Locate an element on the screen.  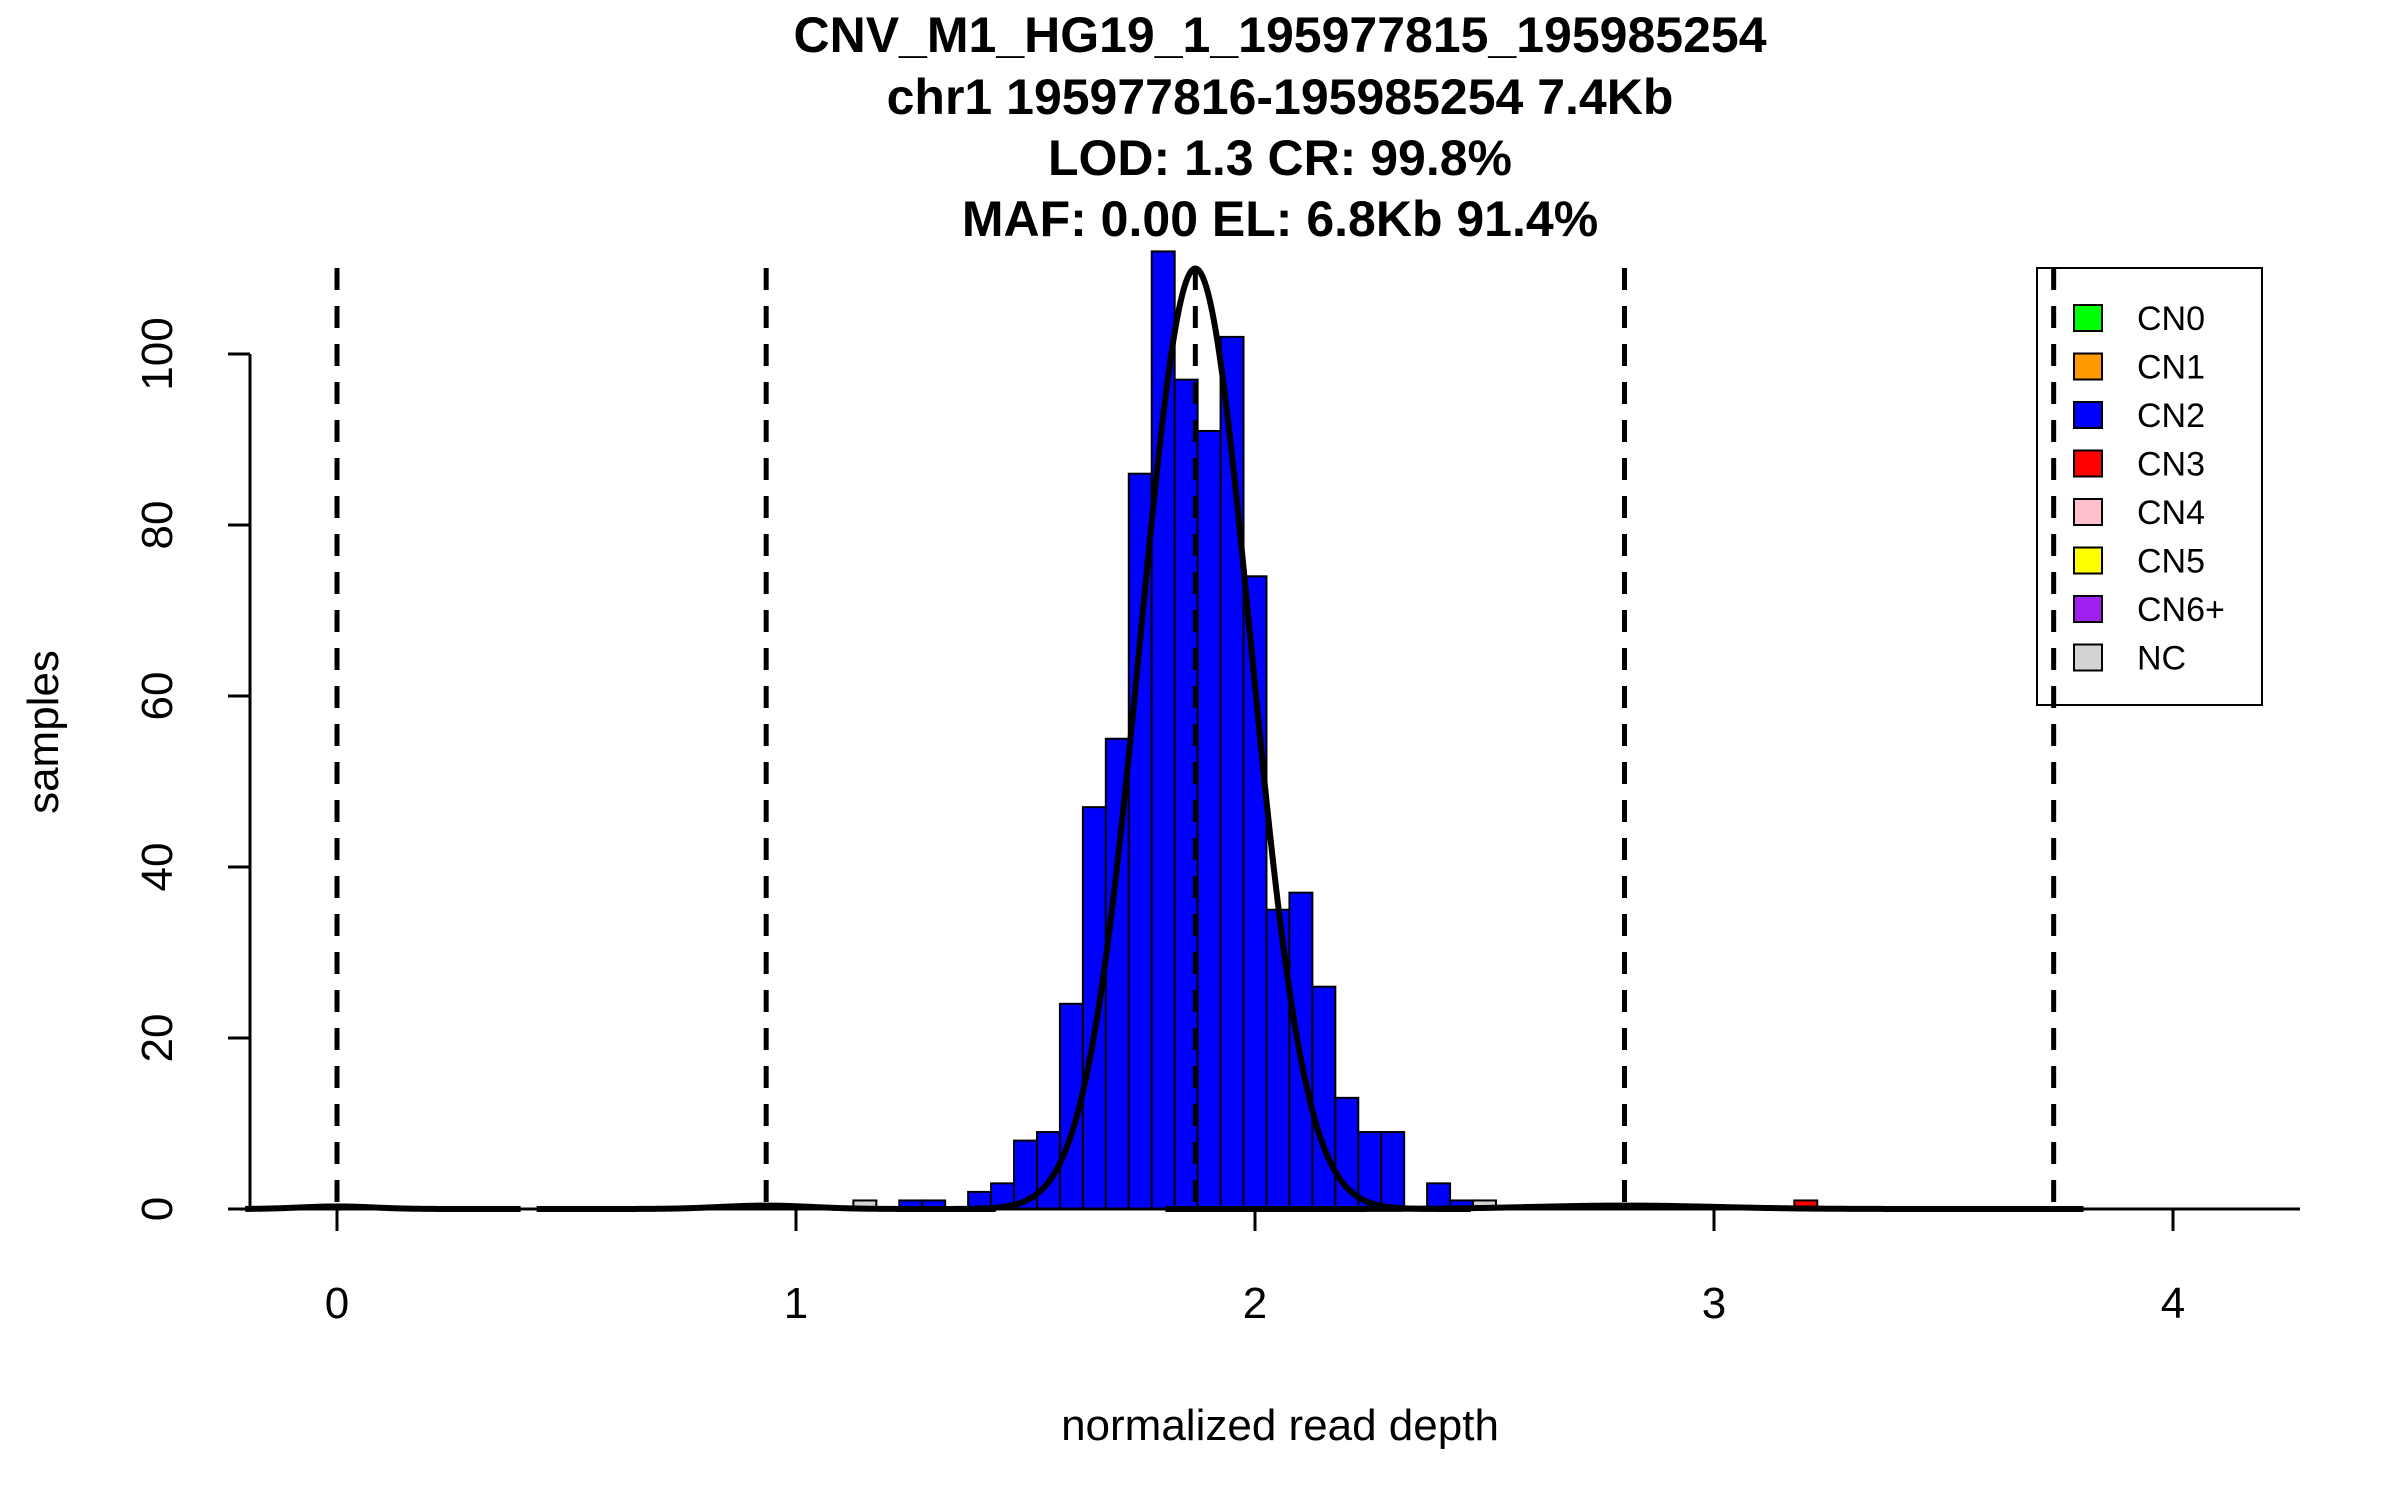
legend: CN0 CN1 CN2 CN3 CN4 CN5 CN6+ NC is located at coordinates (2149, 486).